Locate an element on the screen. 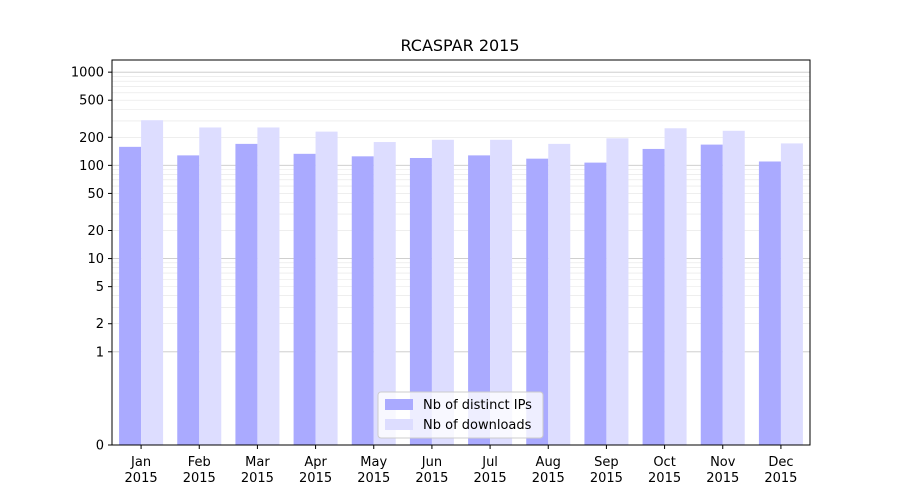 The image size is (900, 504). x-tick-label-month: Sep is located at coordinates (606, 462).